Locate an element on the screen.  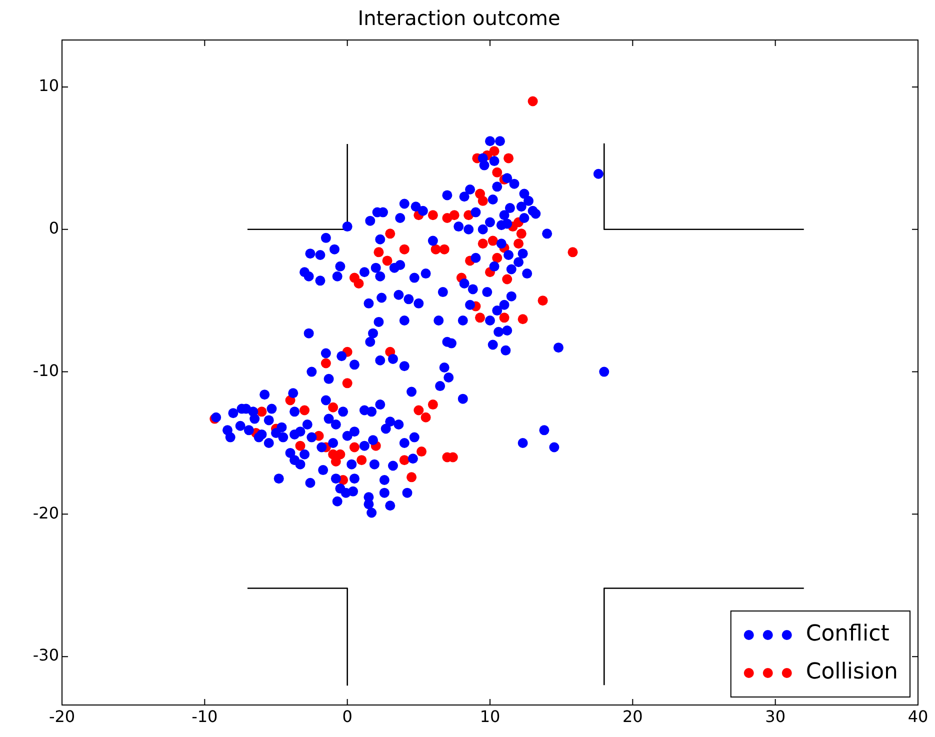
legend-label: Collision is located at coordinates (852, 672).